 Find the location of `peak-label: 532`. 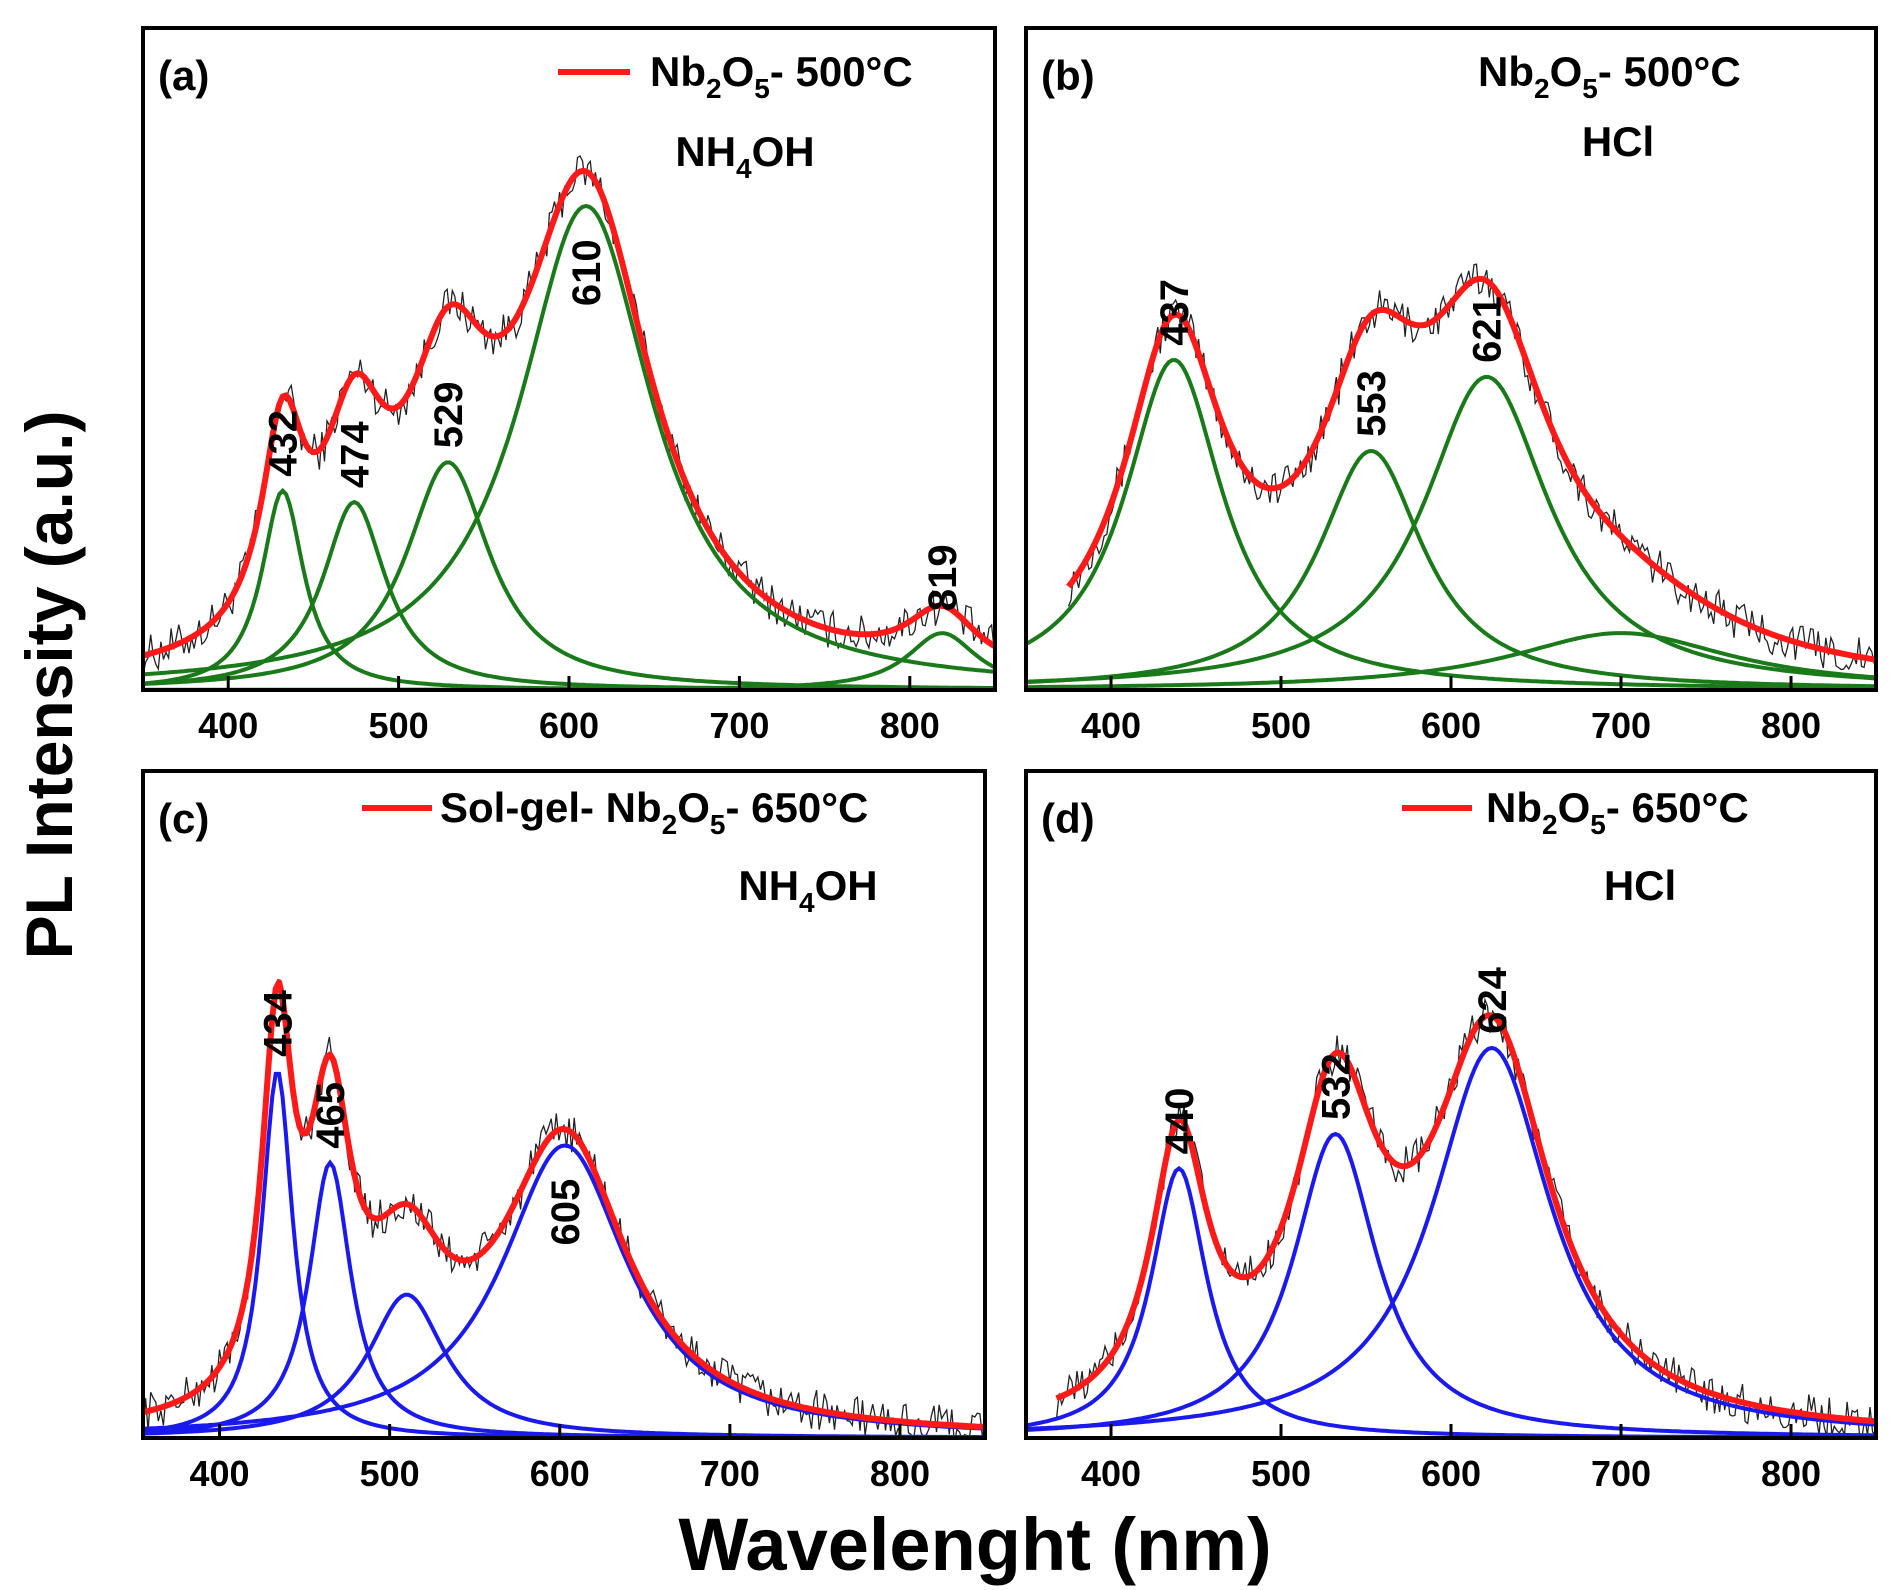

peak-label: 532 is located at coordinates (1336, 1086).